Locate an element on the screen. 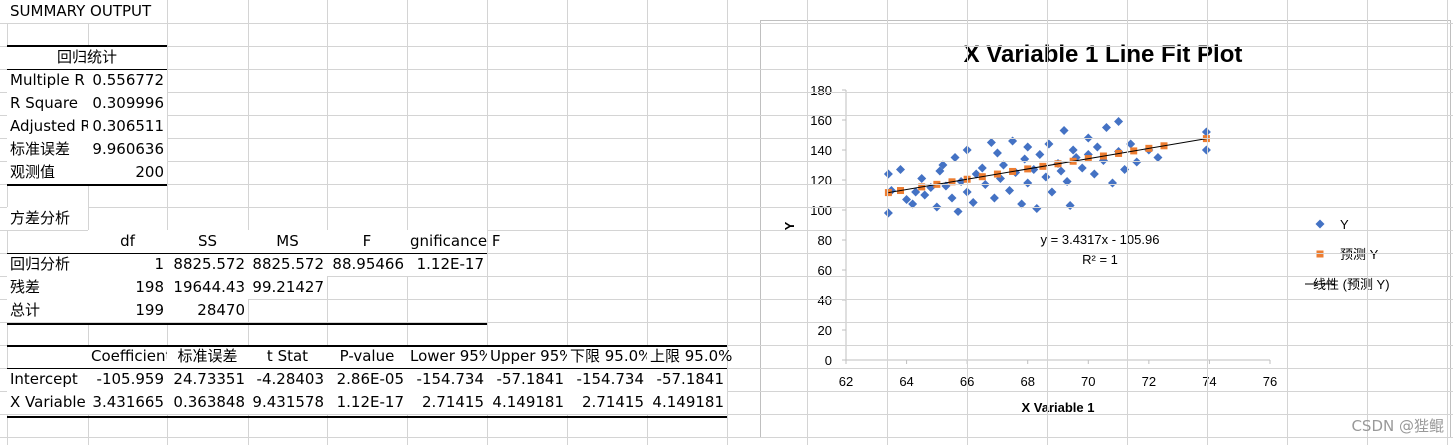  table-cell: 0.556772 is located at coordinates (127, 80).